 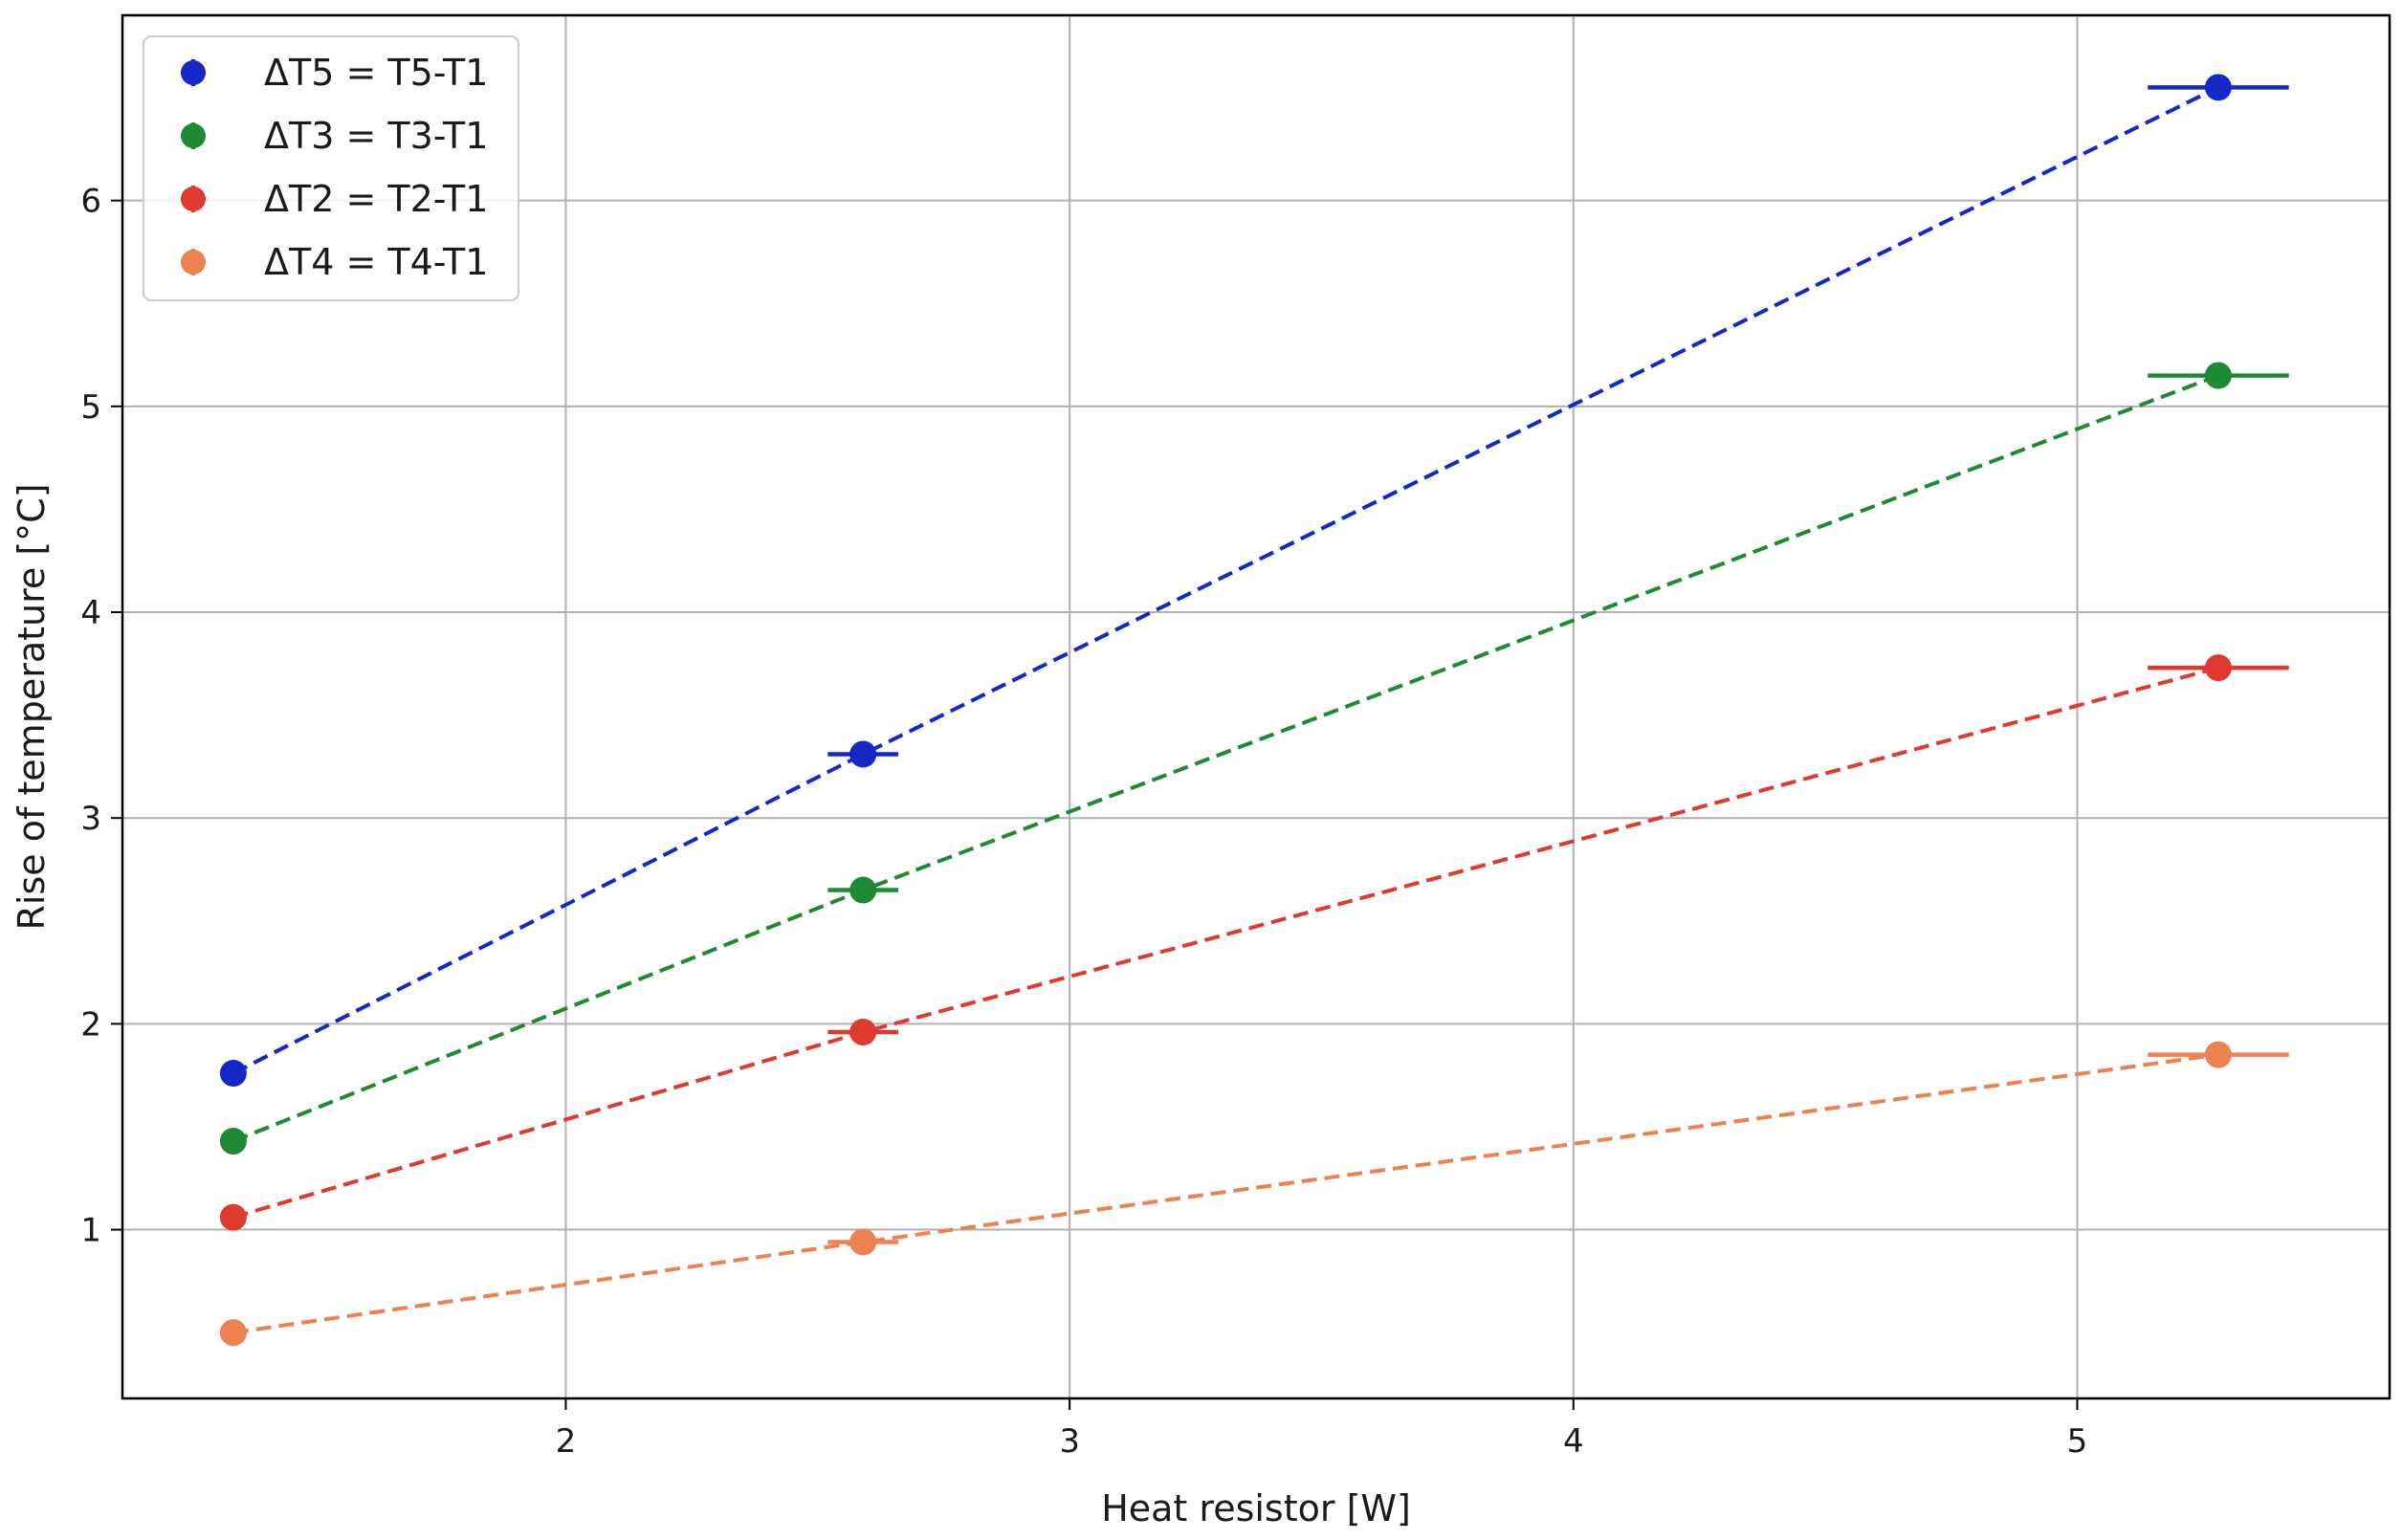 What do you see at coordinates (90, 613) in the screenshot?
I see `y-tick-label: 4` at bounding box center [90, 613].